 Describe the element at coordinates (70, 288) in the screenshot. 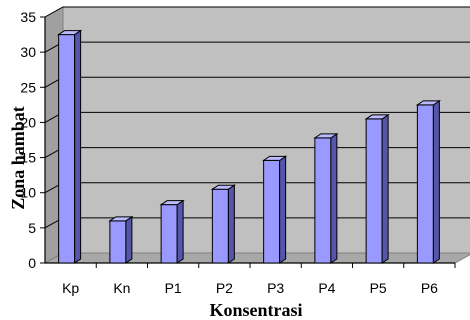

I see `x-tick-label: Kp` at that location.